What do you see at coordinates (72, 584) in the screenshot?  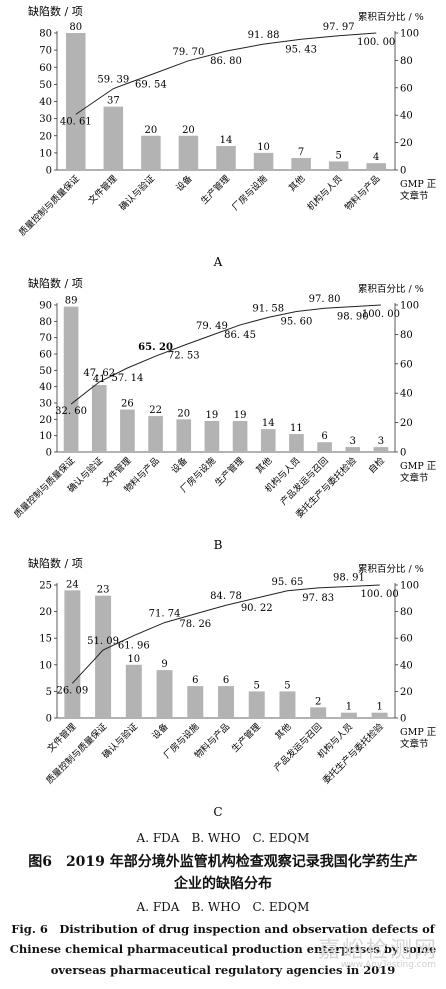 I see `panel-c-bar-value: 24` at bounding box center [72, 584].